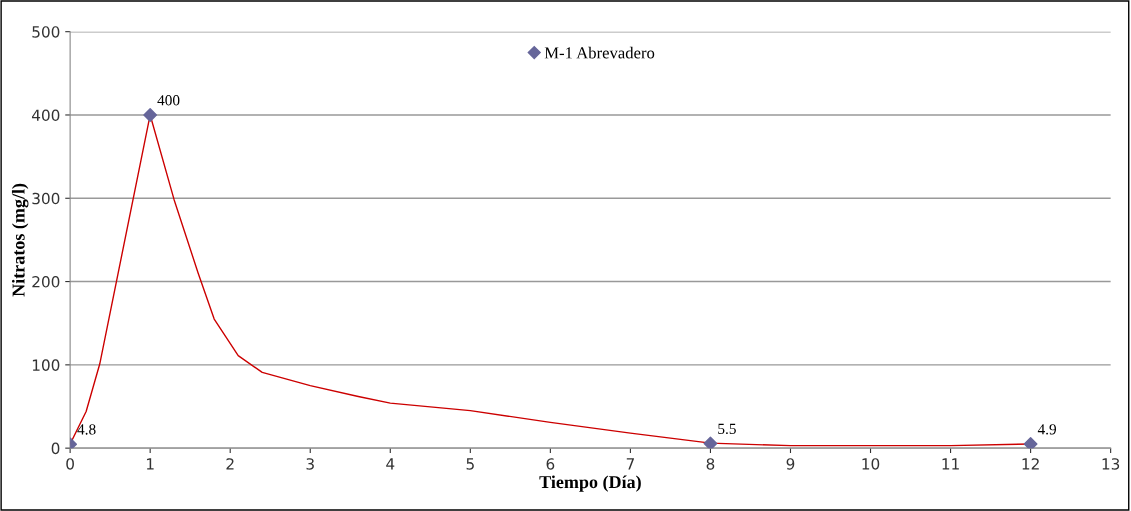 This screenshot has width=1131, height=511. What do you see at coordinates (46, 365) in the screenshot?
I see `y-tick-label: 100` at bounding box center [46, 365].